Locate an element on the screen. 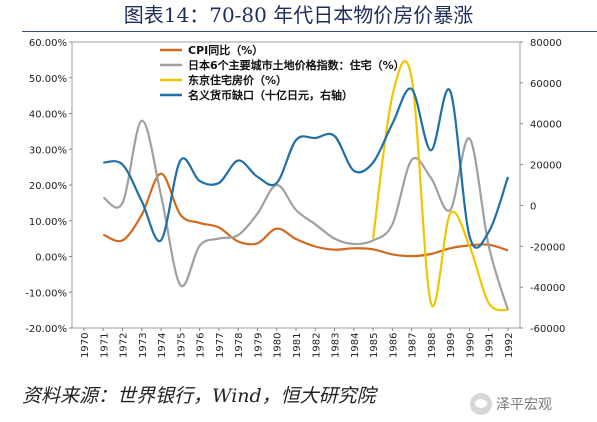 This screenshot has width=597, height=422. x-axis-tick-label: 1979 is located at coordinates (258, 345).